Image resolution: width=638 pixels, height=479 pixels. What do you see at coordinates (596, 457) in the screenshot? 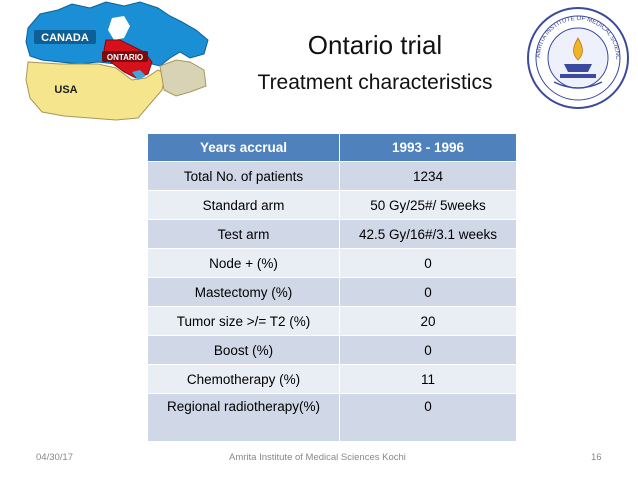
I see `footer-page-number: 16` at bounding box center [596, 457].